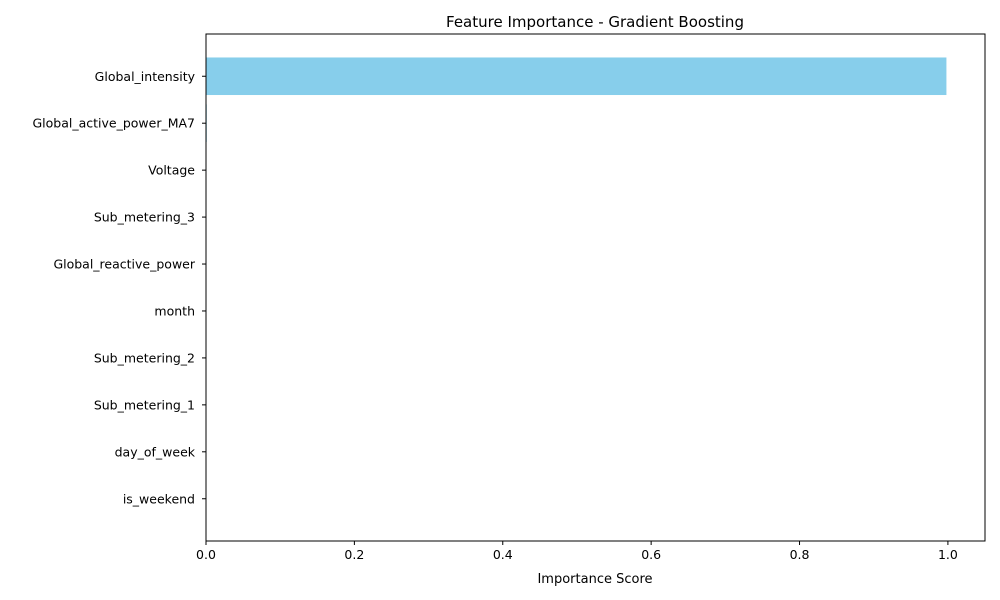  I want to click on chart-title: Feature Importance - Gradient Boosting, so click(595, 22).